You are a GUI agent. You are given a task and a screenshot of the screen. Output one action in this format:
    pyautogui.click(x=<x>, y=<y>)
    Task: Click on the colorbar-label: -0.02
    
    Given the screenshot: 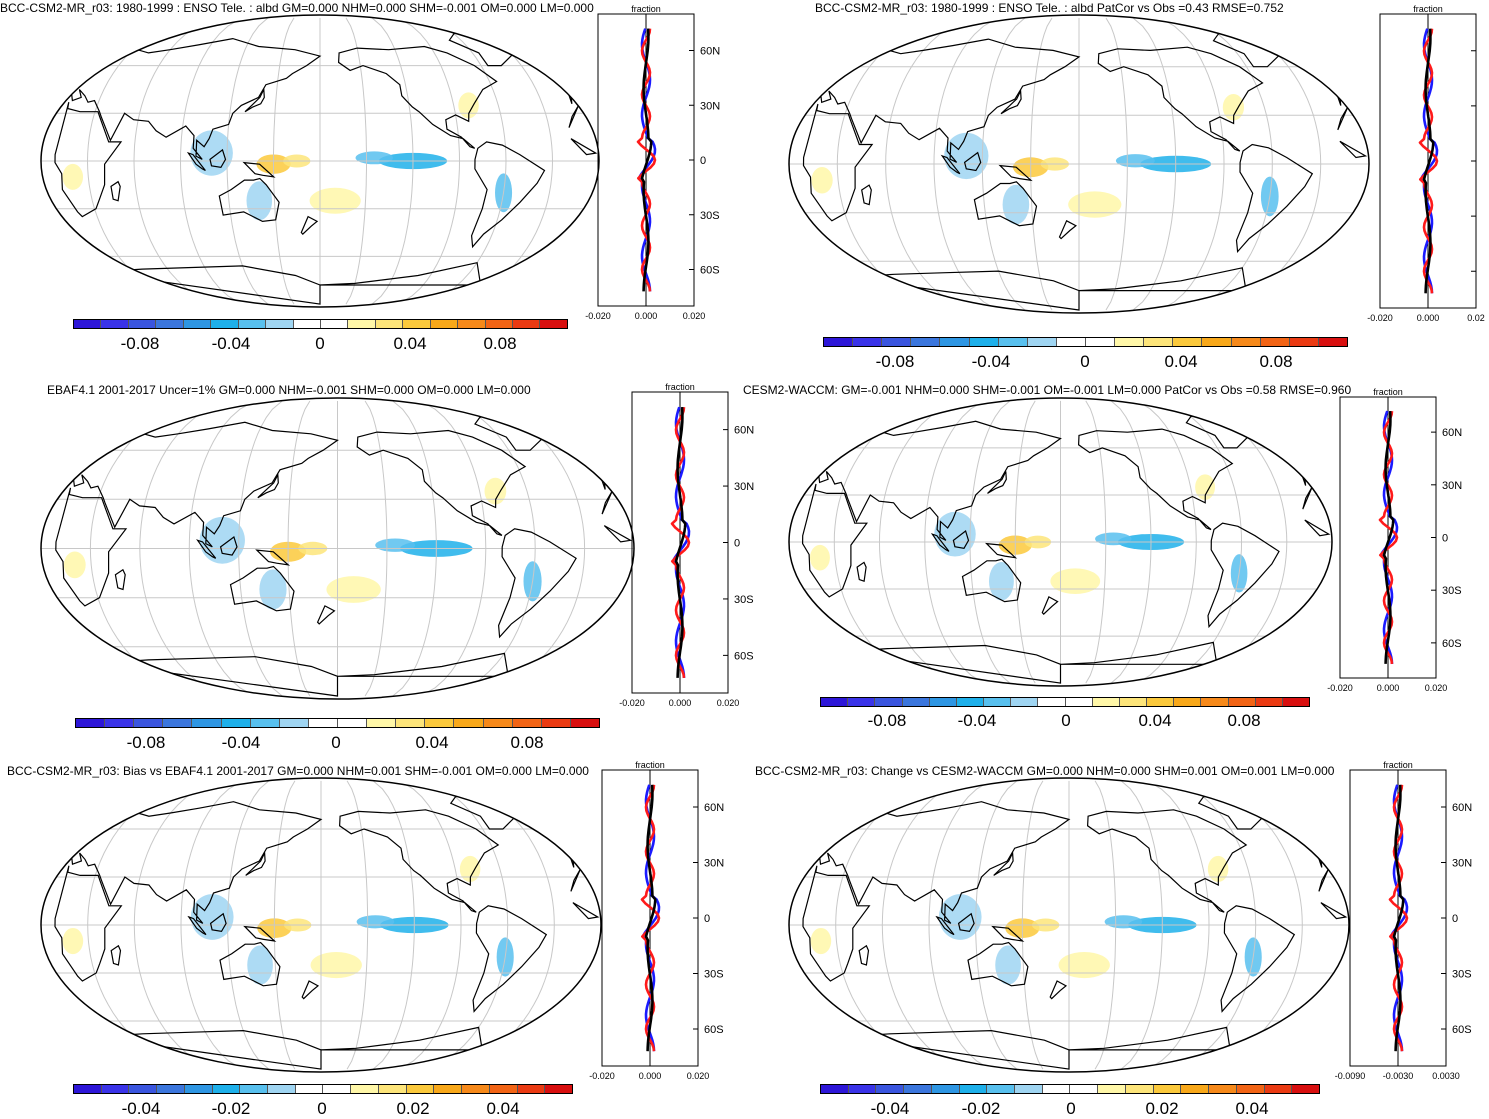 What is the action you would take?
    pyautogui.click(x=981, y=1108)
    